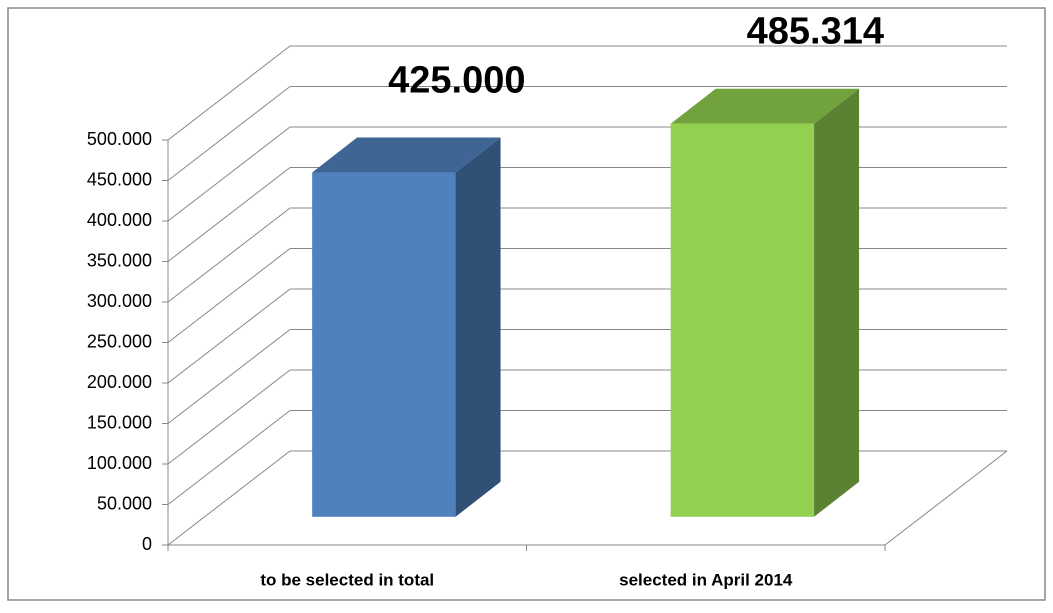  Describe the element at coordinates (119, 301) in the screenshot. I see `y-tick-label: 300.000` at that location.